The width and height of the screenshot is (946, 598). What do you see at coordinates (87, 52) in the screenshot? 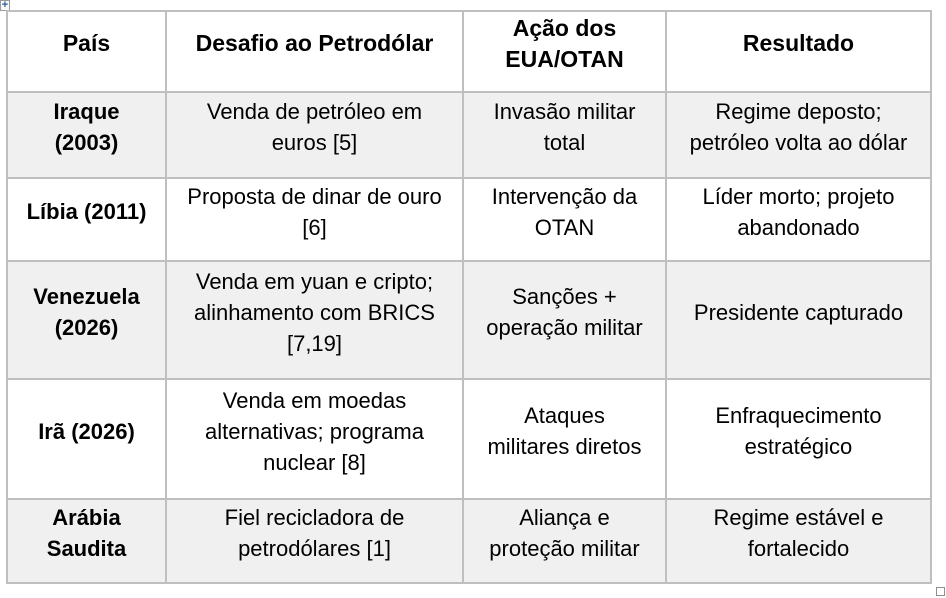
I see `header-cell-pais: País` at bounding box center [87, 52].